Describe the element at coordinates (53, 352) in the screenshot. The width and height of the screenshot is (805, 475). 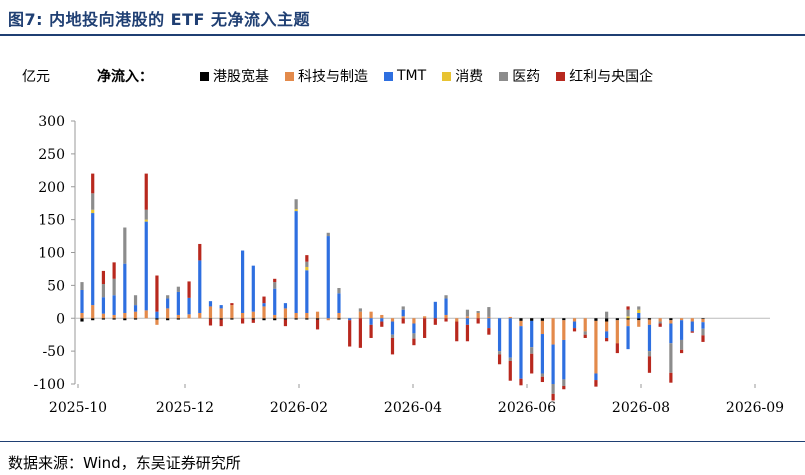
I see `y-tick-label: -50` at that location.